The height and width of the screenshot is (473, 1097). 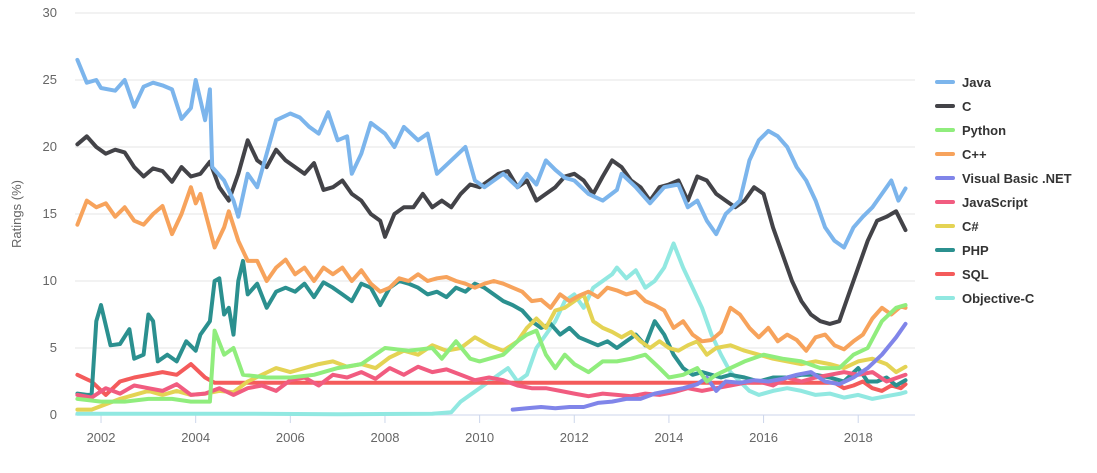 I want to click on legend-label: C, so click(x=967, y=106).